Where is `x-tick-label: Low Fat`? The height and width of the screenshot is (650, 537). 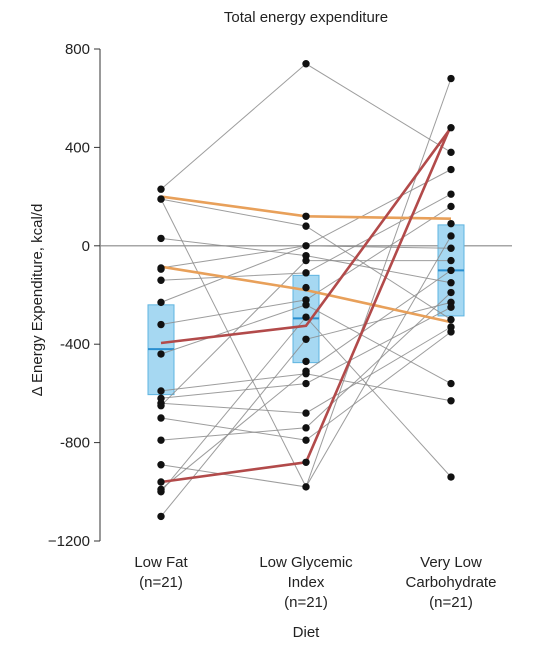 x-tick-label: Low Fat is located at coordinates (161, 562).